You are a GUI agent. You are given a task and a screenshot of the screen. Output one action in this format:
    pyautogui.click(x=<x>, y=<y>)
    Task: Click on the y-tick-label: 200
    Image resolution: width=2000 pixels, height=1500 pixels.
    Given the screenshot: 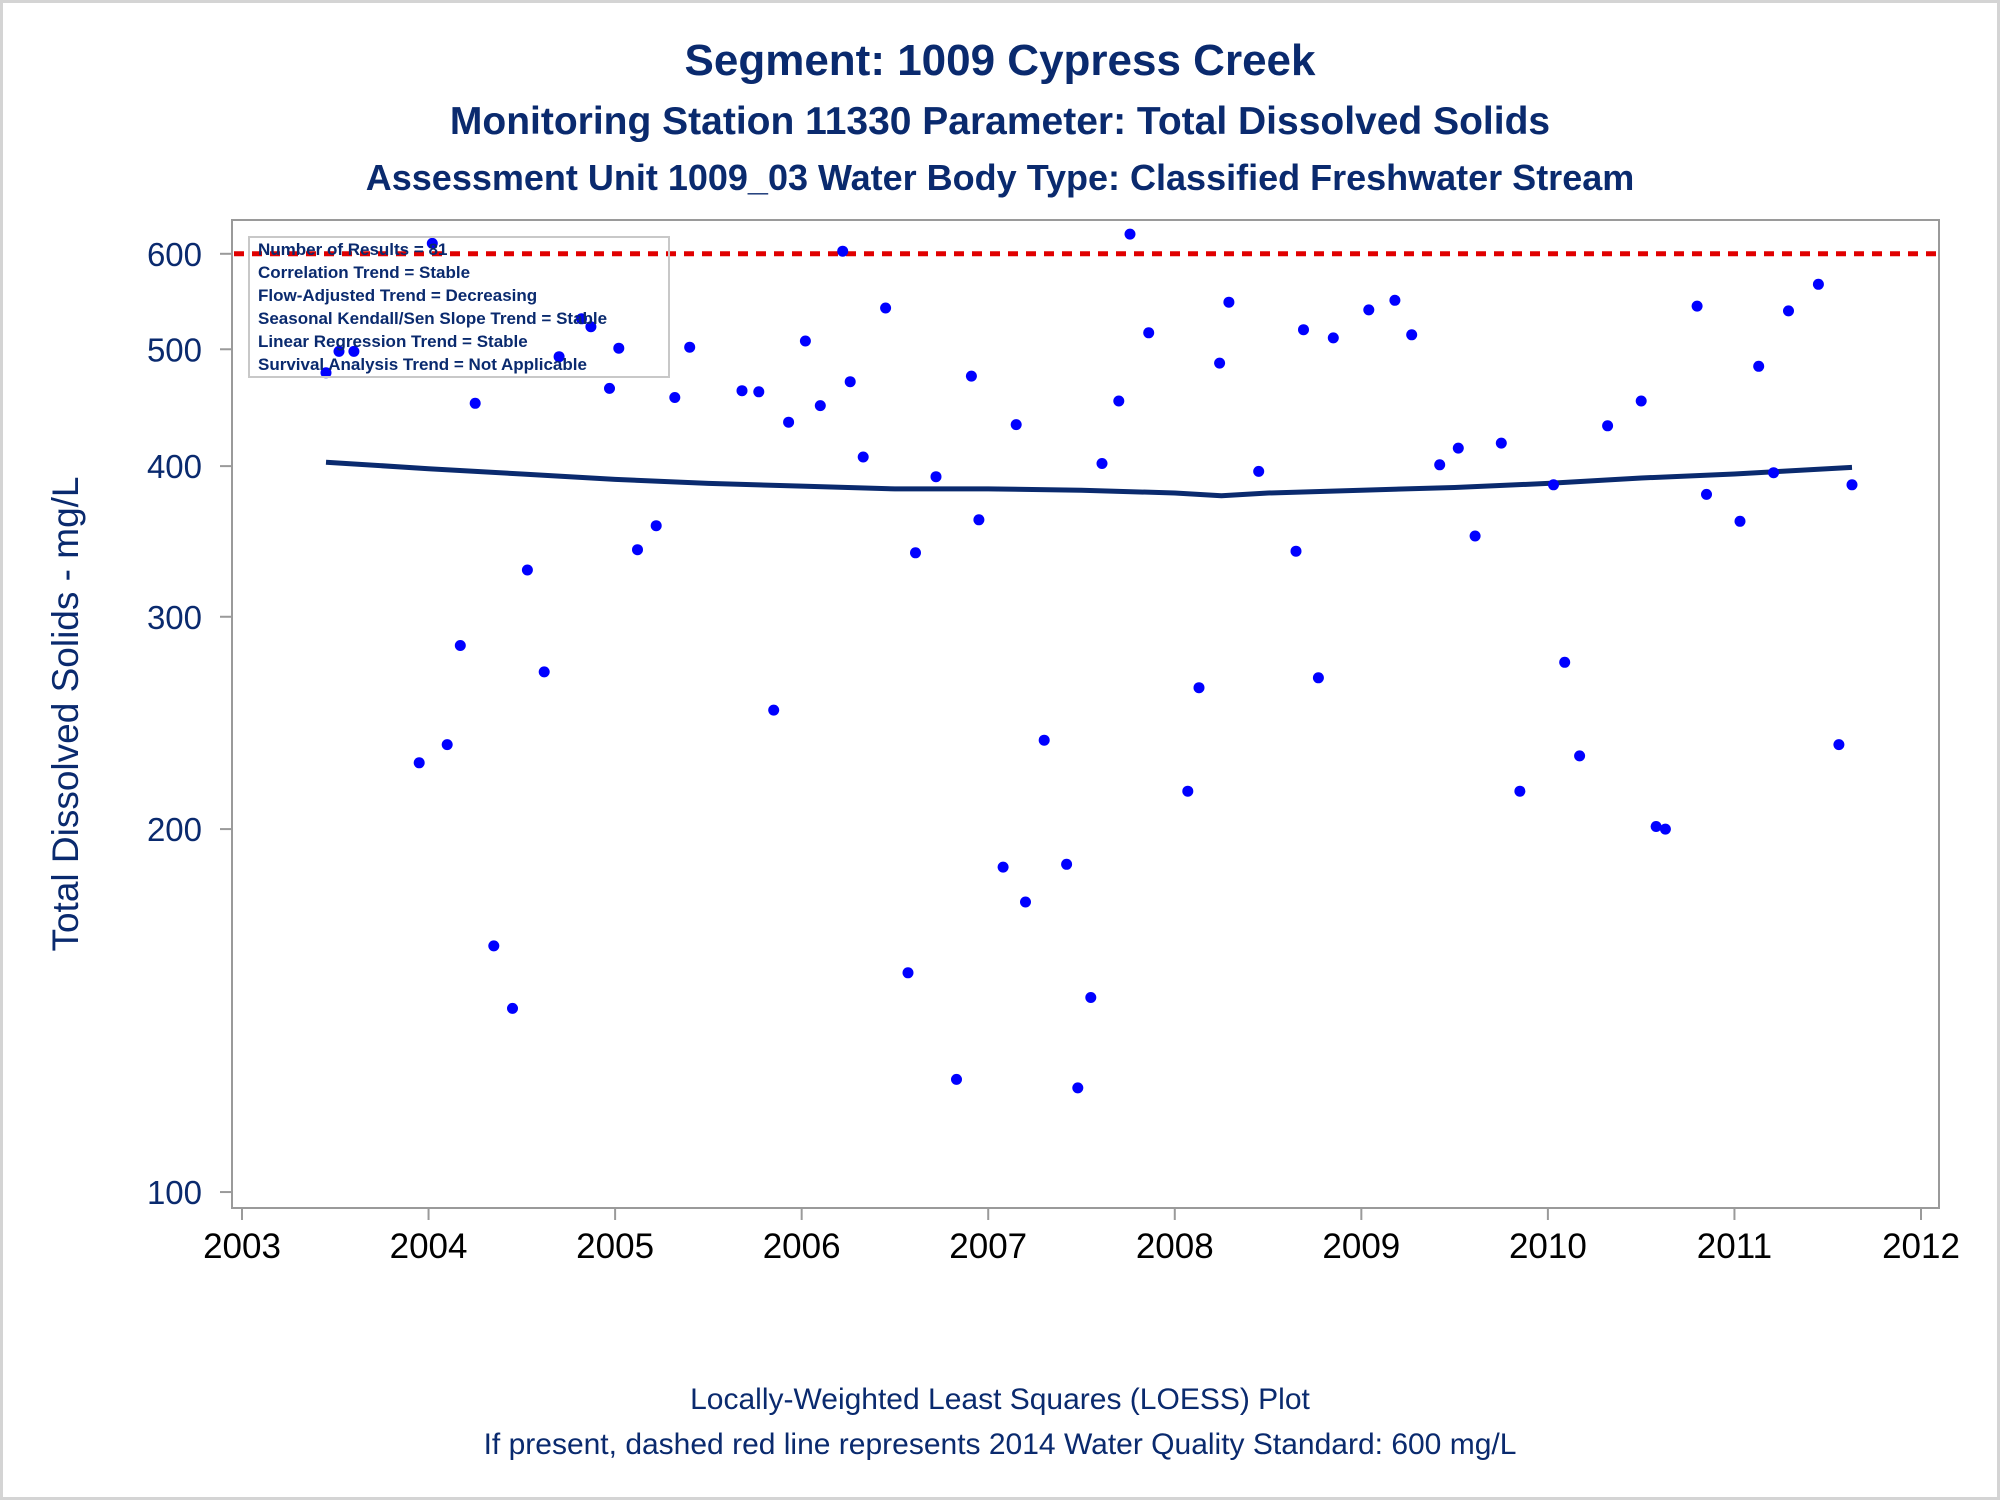 What is the action you would take?
    pyautogui.click(x=174, y=829)
    